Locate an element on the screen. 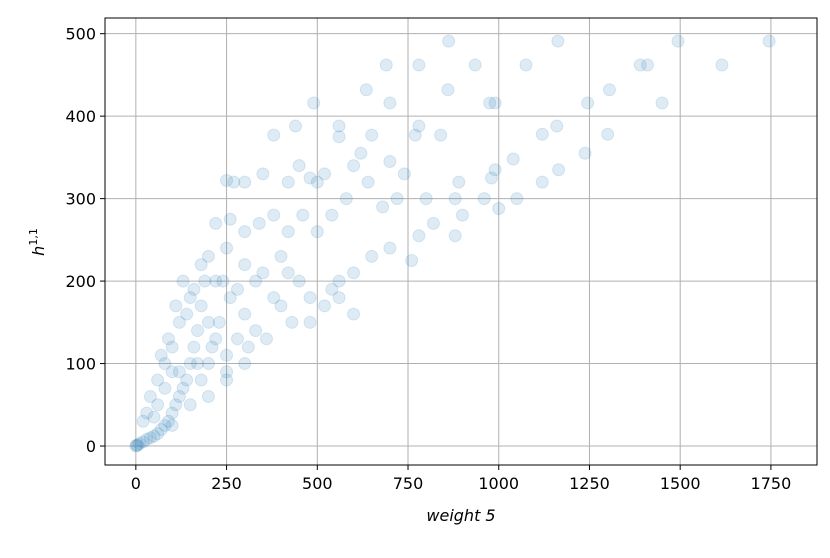 Image resolution: width=830 pixels, height=558 pixels. y-label-base: h is located at coordinates (38, 251).